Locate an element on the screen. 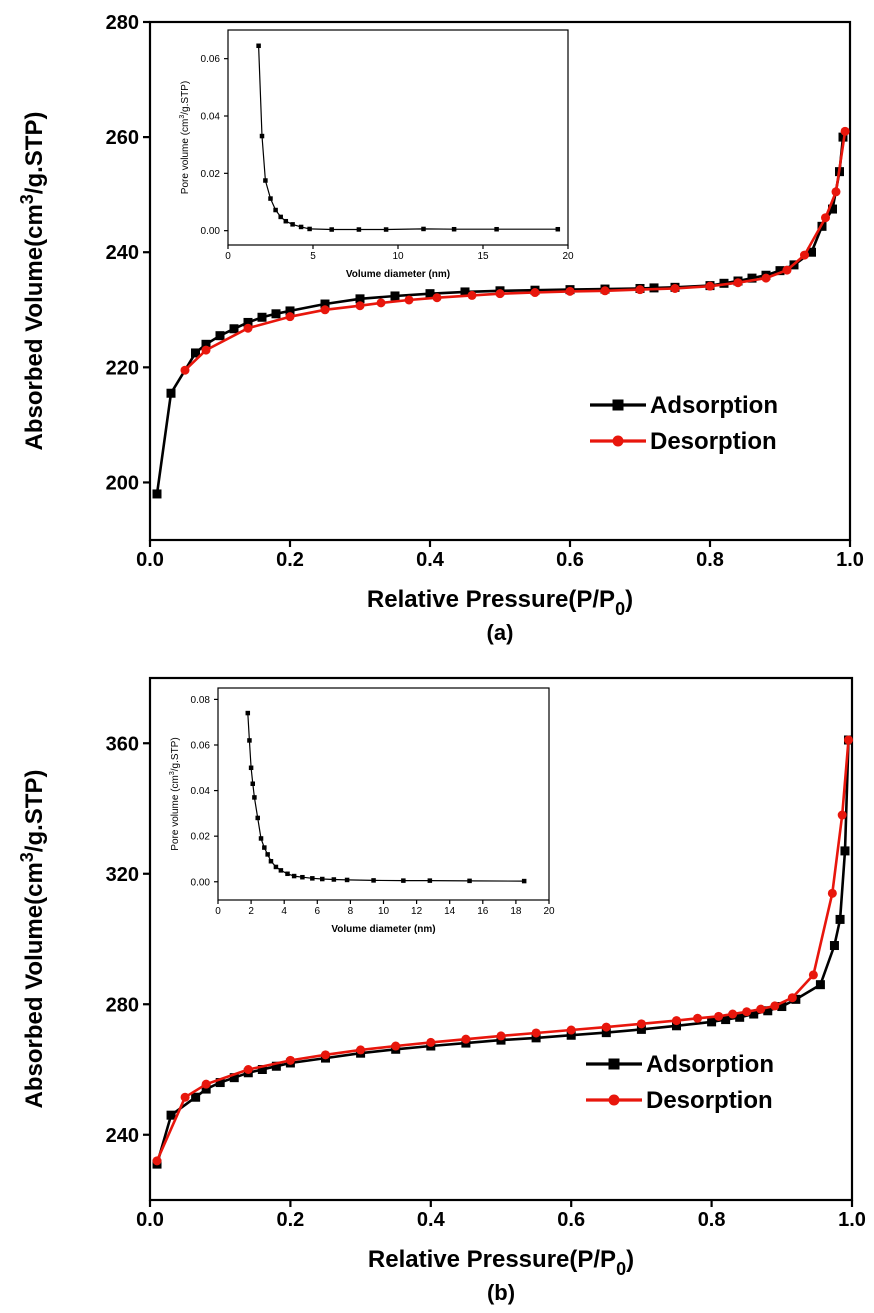 This screenshot has width=874, height=1313. inset-x-tick-label: 14 is located at coordinates (450, 911).